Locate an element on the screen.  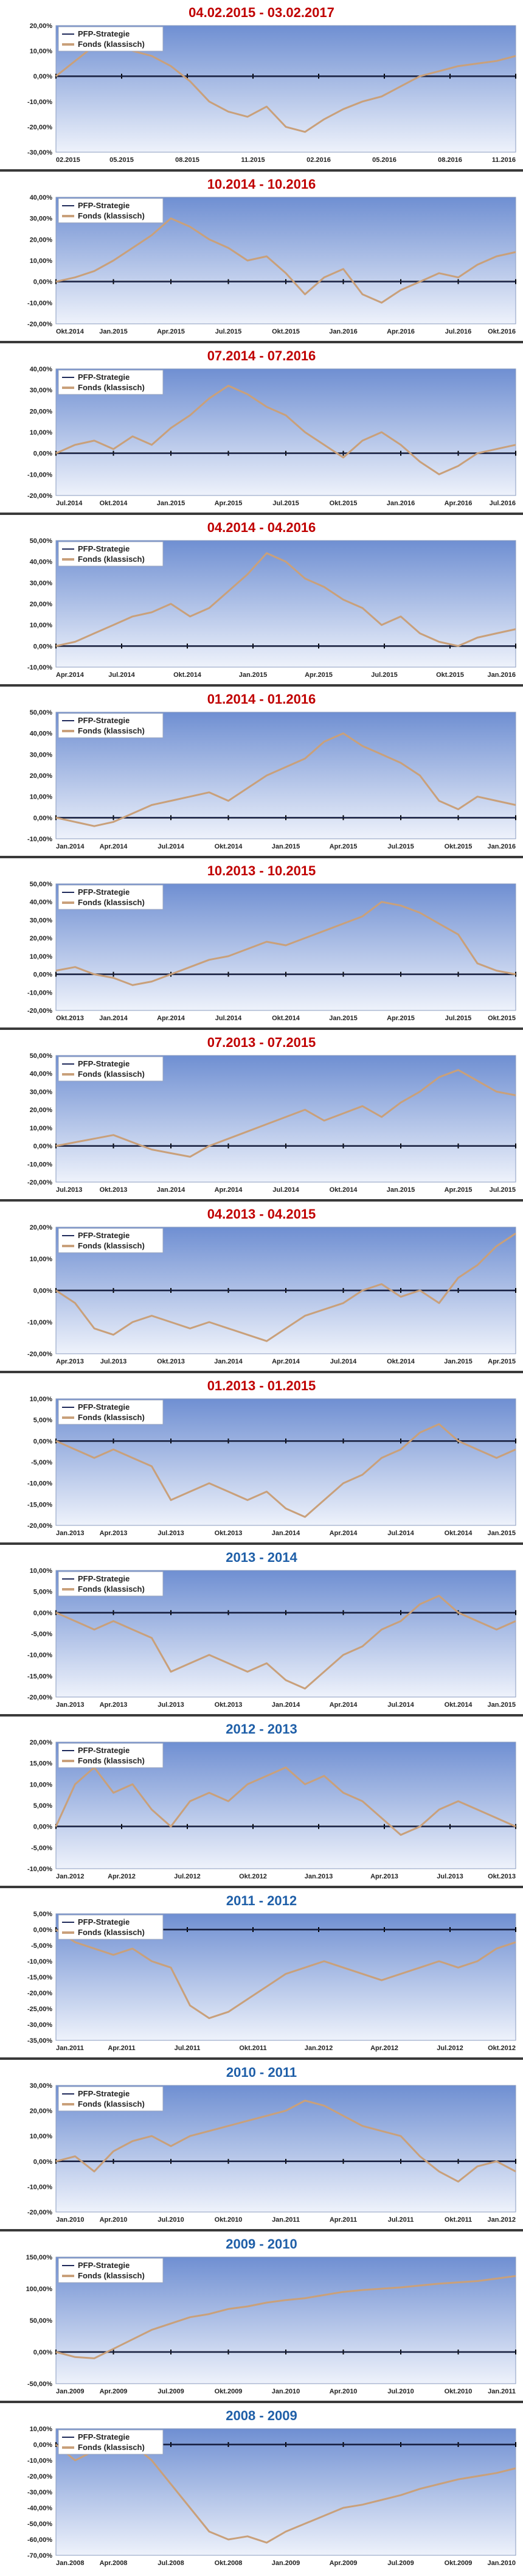
x-tick-label: Apr.2014 is located at coordinates (286, 1361).